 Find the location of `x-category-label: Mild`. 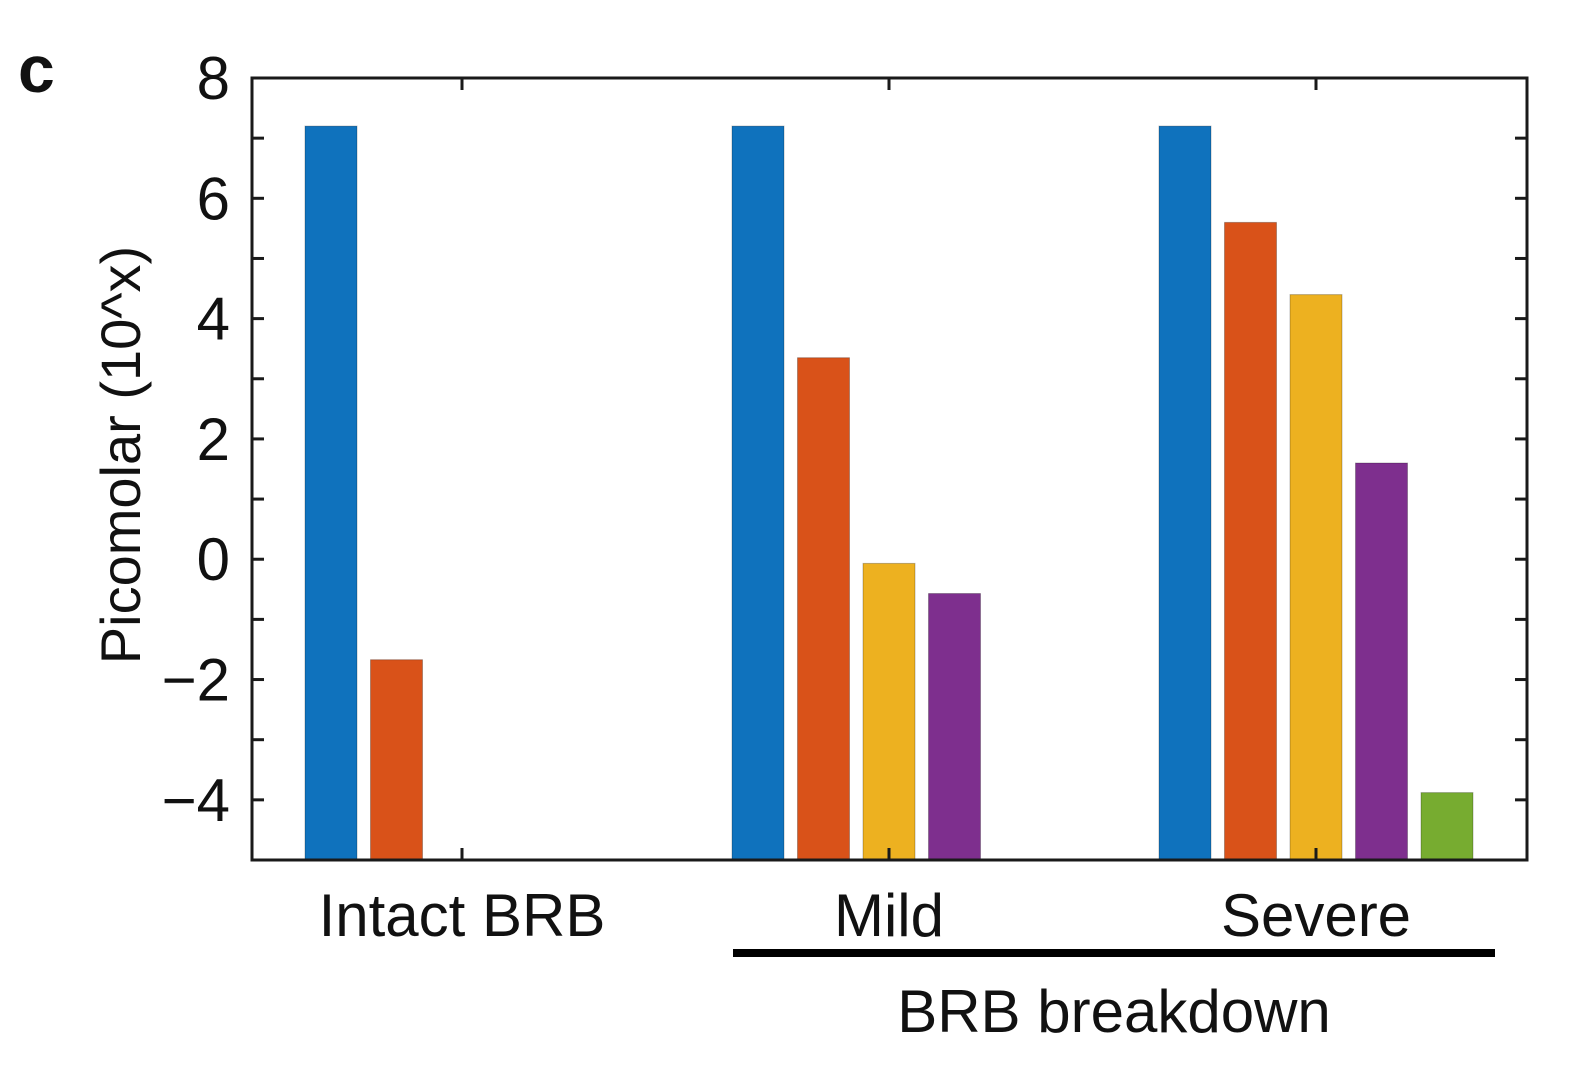

x-category-label: Mild is located at coordinates (889, 915).